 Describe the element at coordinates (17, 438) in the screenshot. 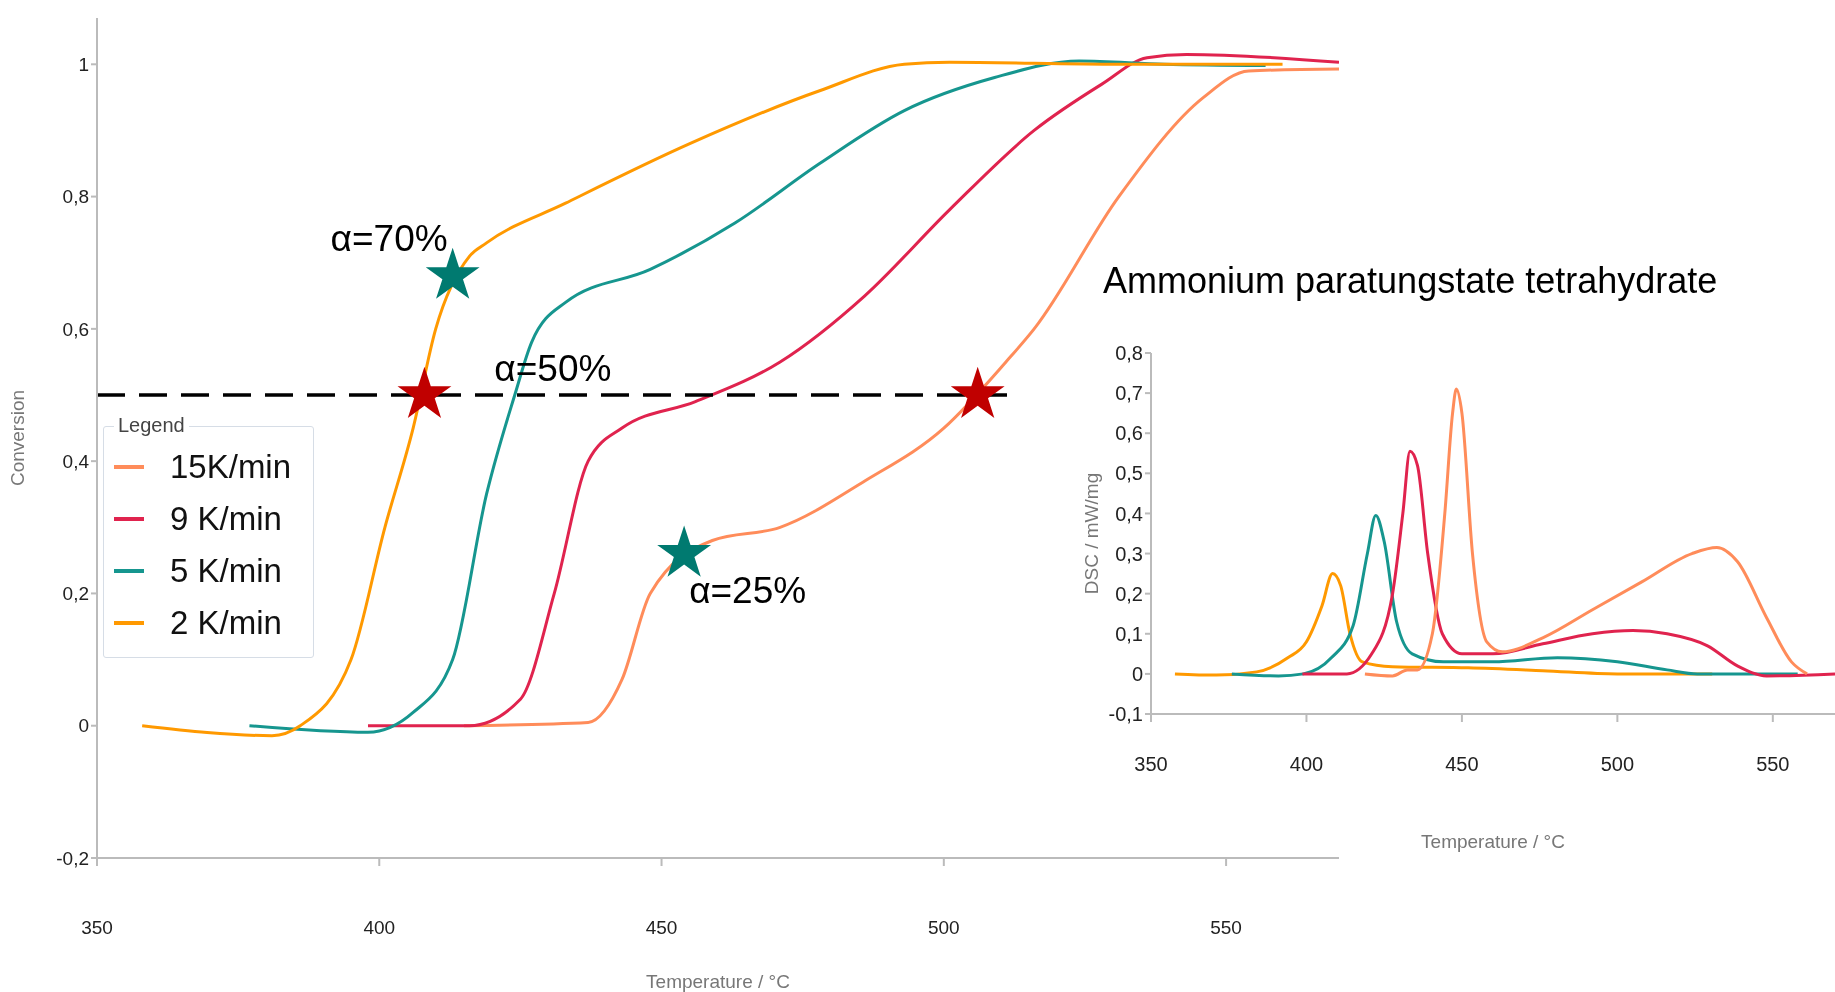

I see `y-axis-title: Conversion` at that location.